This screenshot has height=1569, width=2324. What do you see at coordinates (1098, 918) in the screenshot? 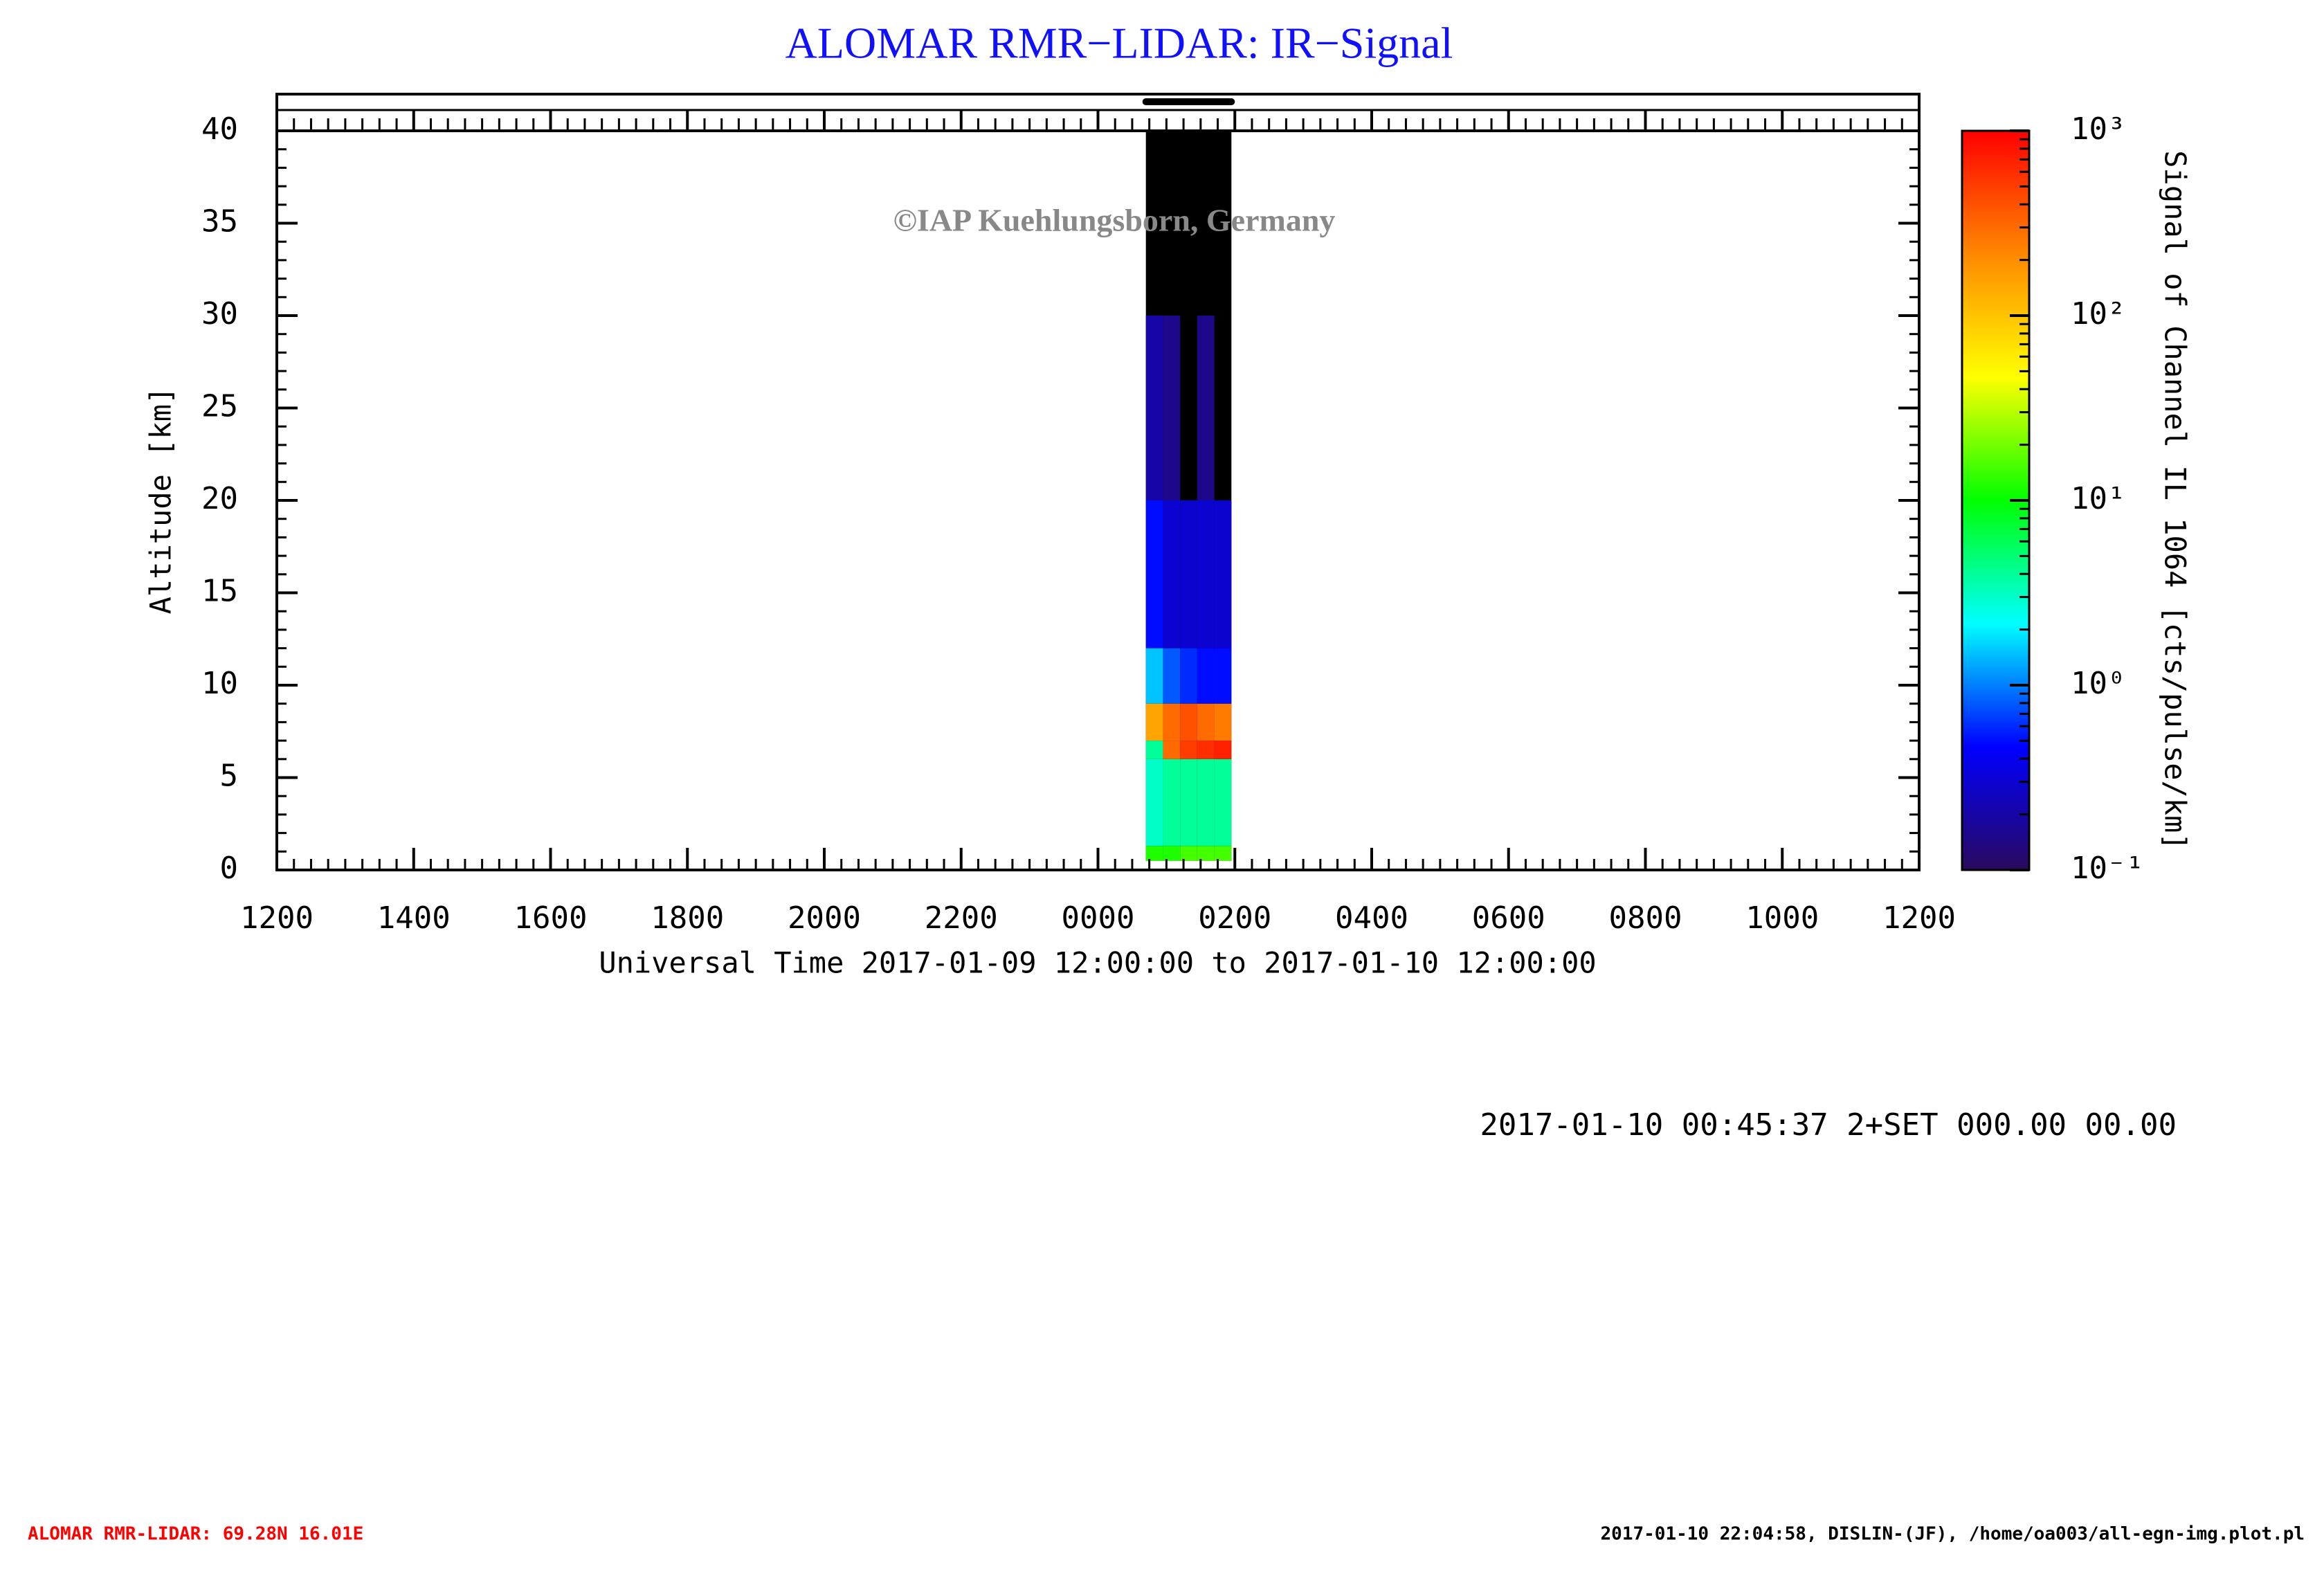
I see `x-tick-label: 0000` at bounding box center [1098, 918].